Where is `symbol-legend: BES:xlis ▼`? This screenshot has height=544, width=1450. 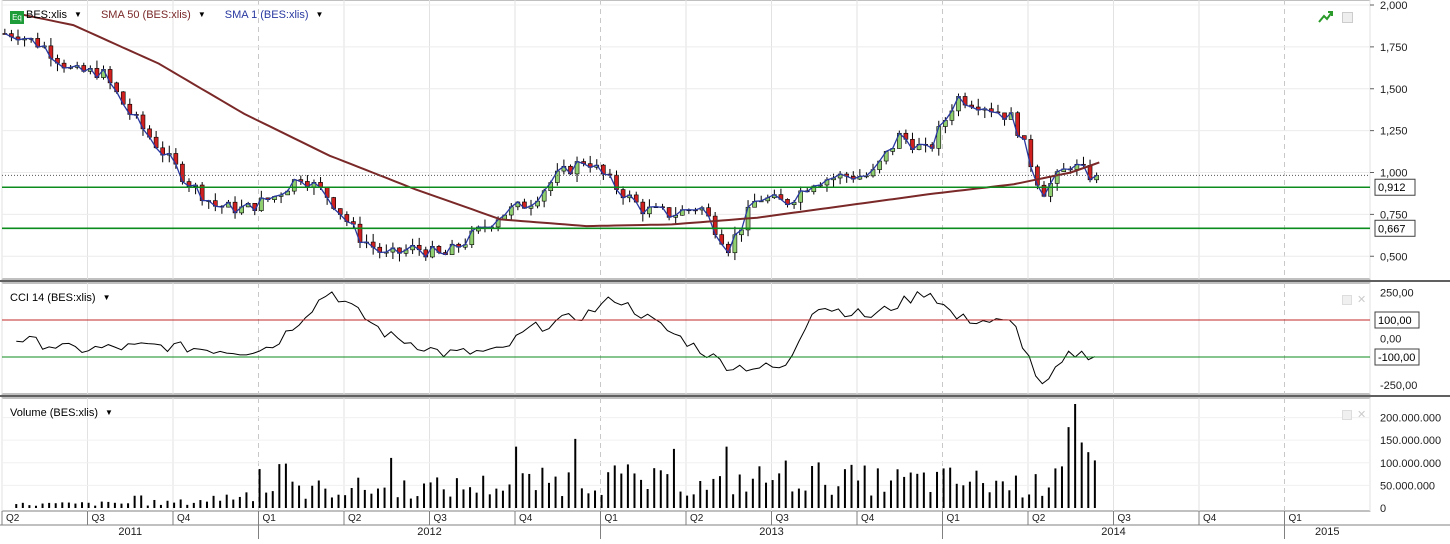 symbol-legend: BES:xlis ▼ is located at coordinates (54, 15).